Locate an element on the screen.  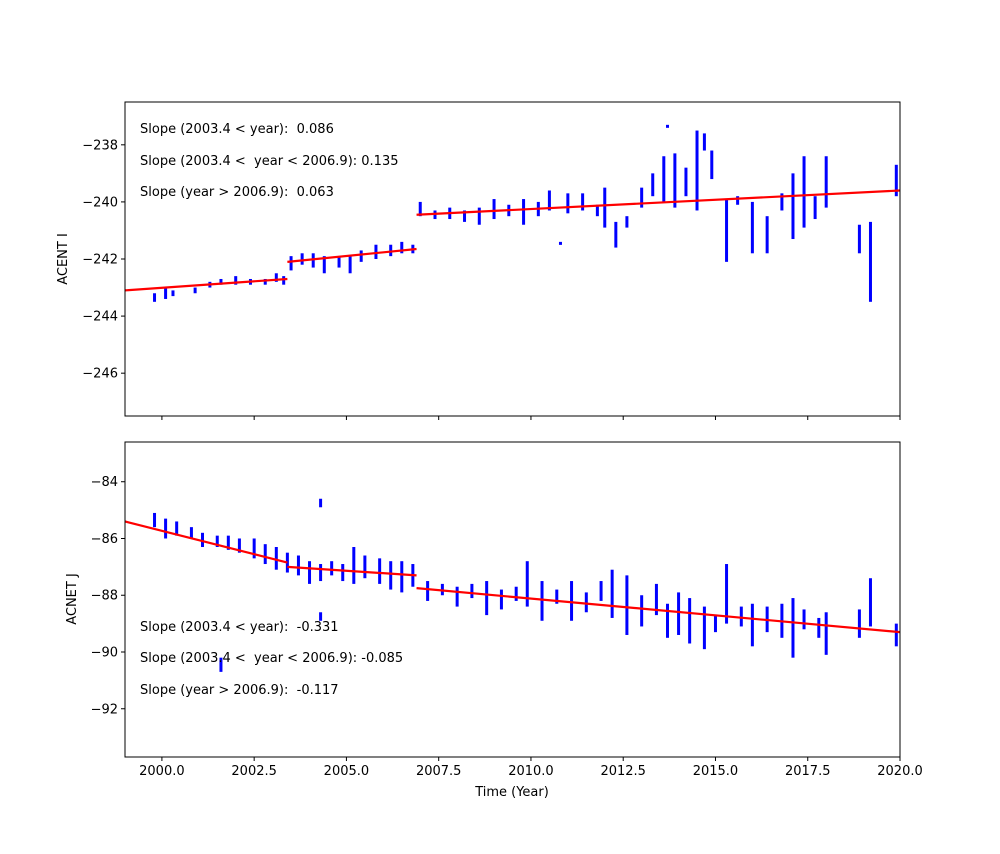
x-tick-label: 2012.5 is located at coordinates (623, 771).